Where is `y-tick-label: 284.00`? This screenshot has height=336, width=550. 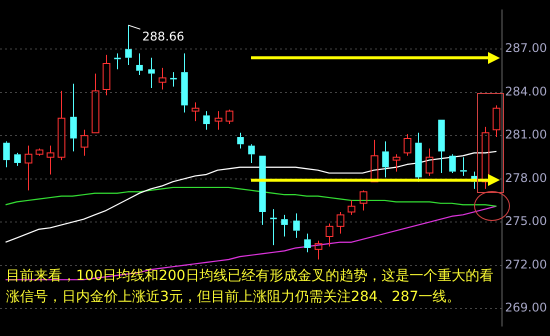 y-tick-label: 284.00 is located at coordinates (526, 91).